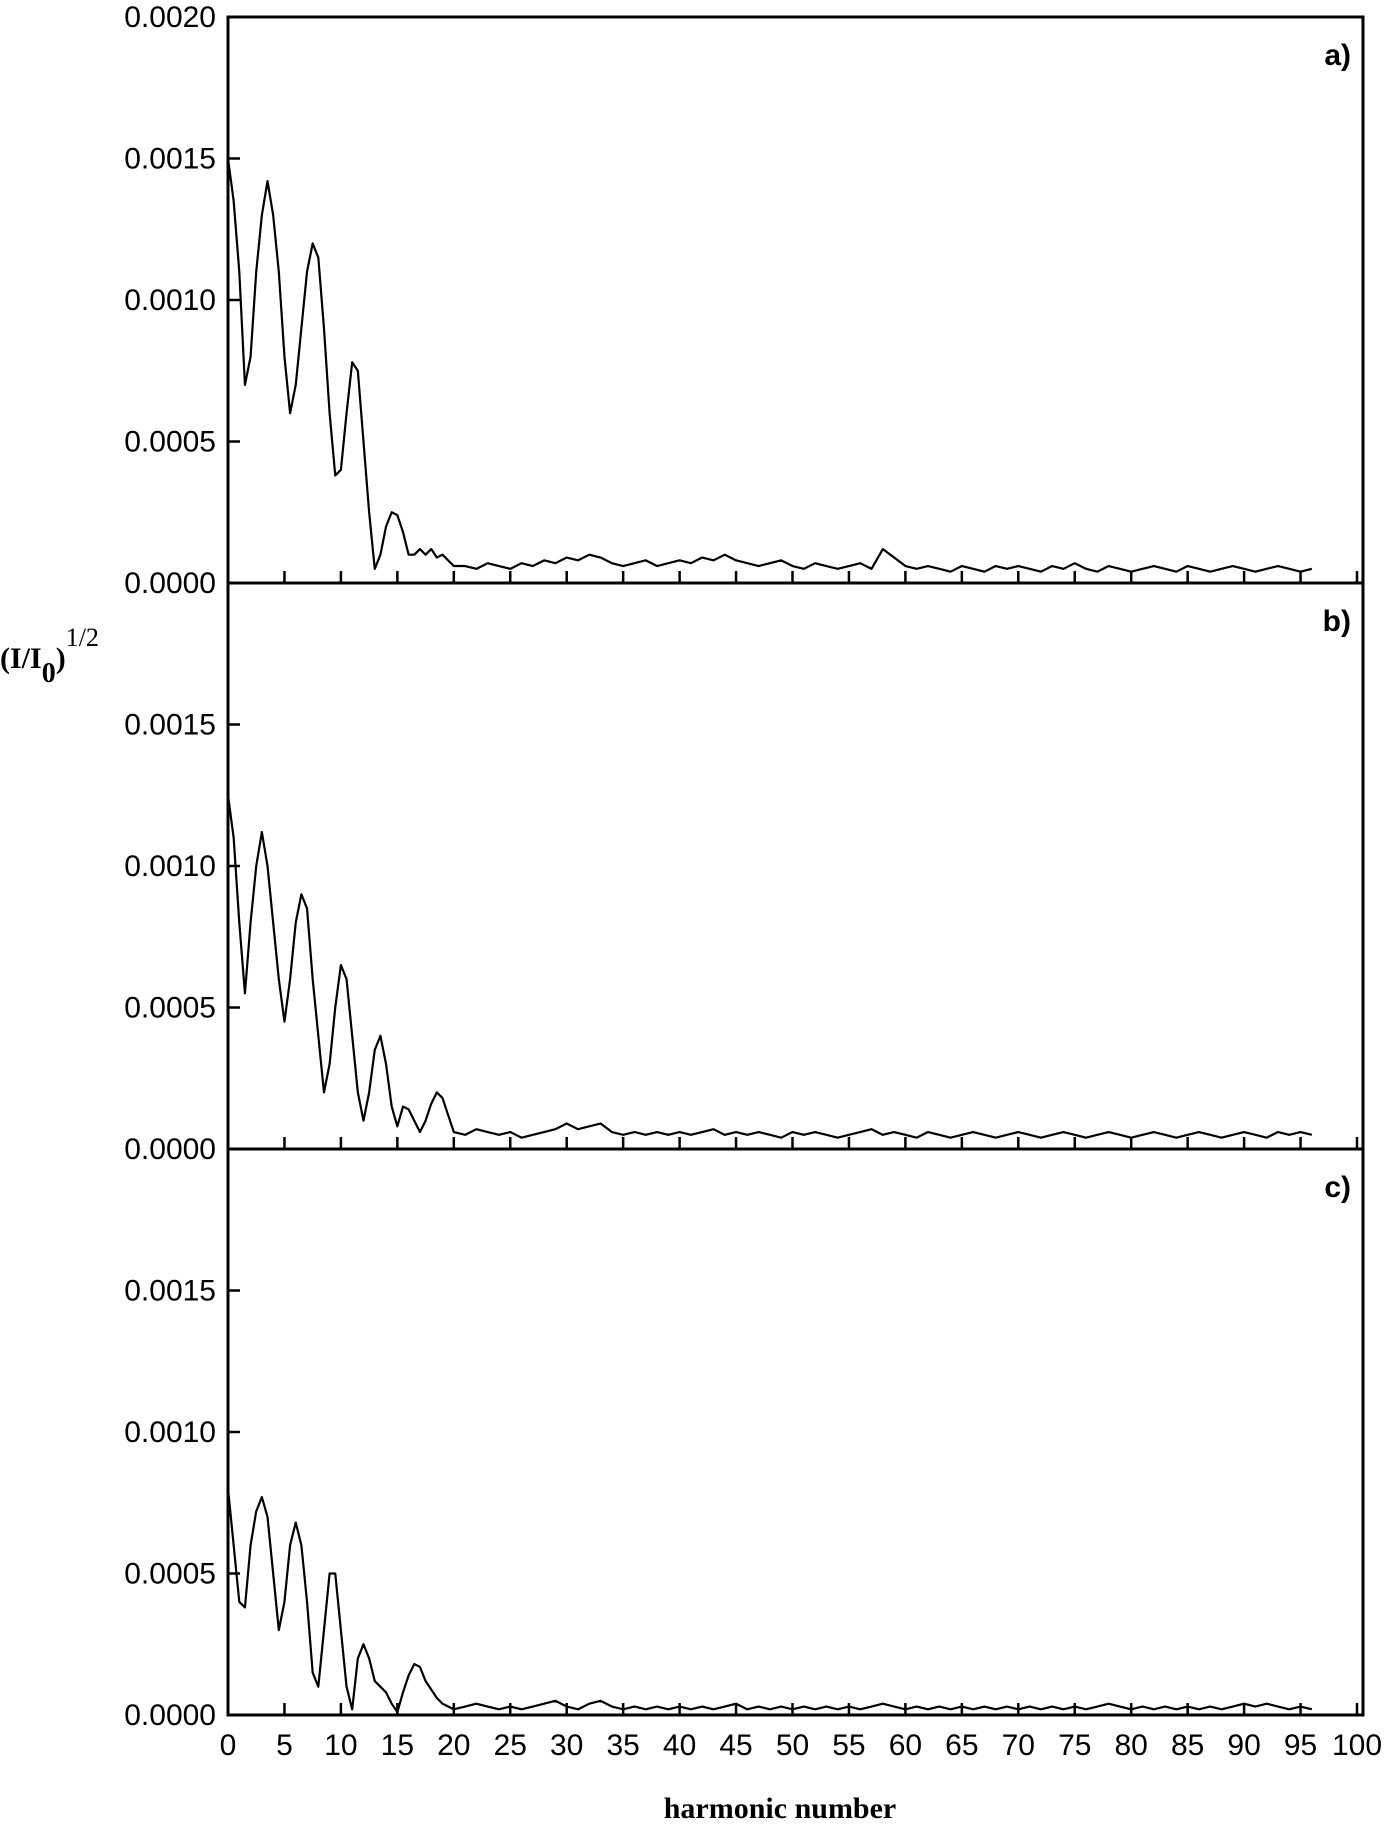 Image resolution: width=1400 pixels, height=1832 pixels. I want to click on x-tick-label: 30, so click(566, 1745).